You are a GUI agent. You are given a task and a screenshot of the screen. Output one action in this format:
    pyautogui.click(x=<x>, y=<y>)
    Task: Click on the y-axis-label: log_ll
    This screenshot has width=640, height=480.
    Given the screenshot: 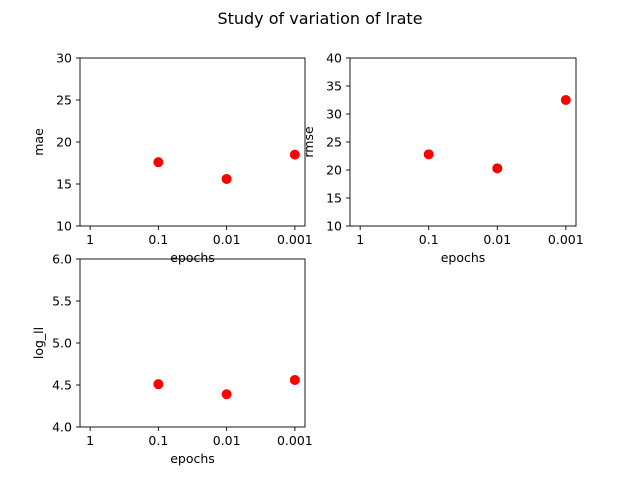 What is the action you would take?
    pyautogui.click(x=38, y=343)
    